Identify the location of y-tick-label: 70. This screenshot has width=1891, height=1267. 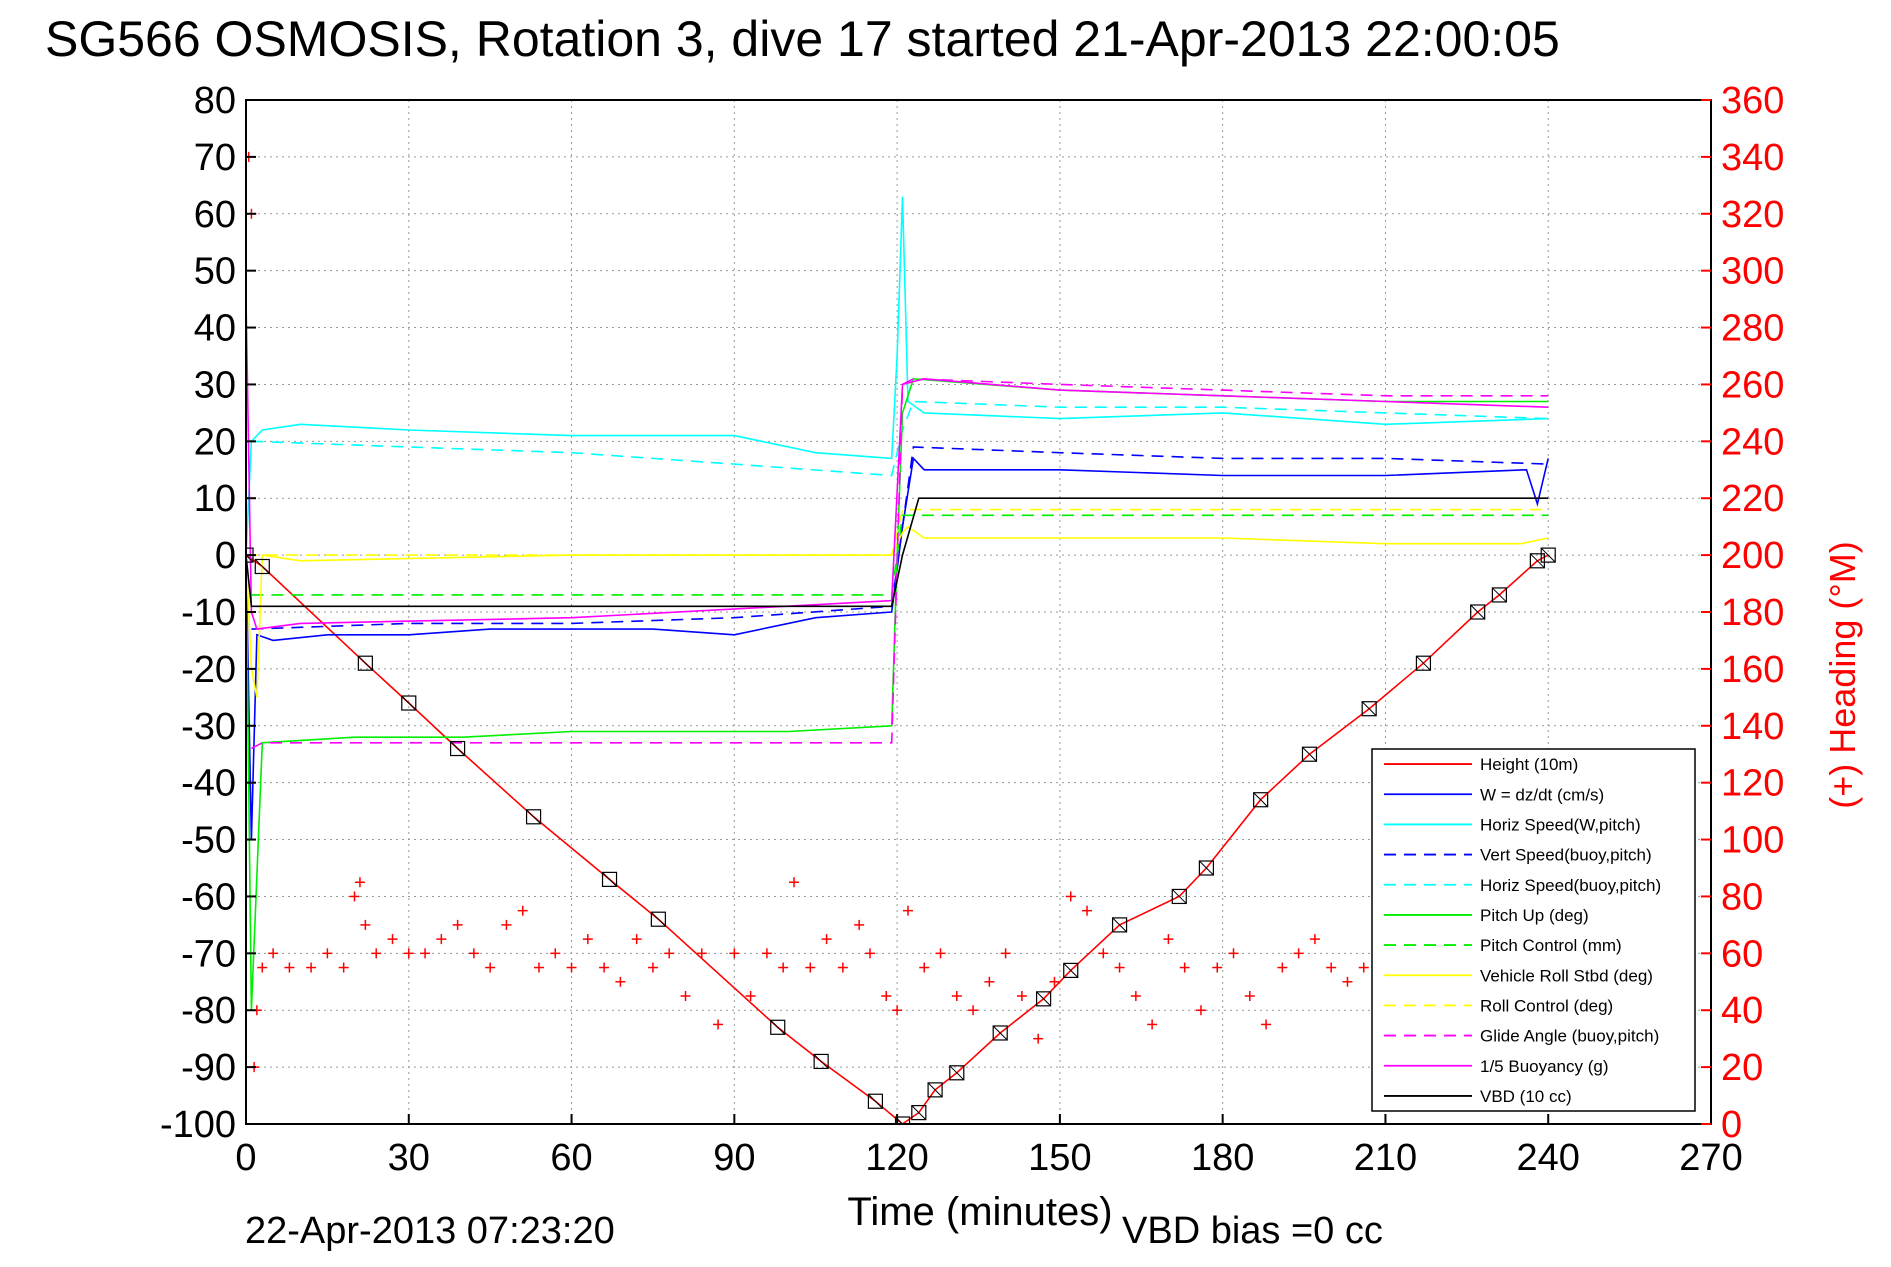
(215, 158).